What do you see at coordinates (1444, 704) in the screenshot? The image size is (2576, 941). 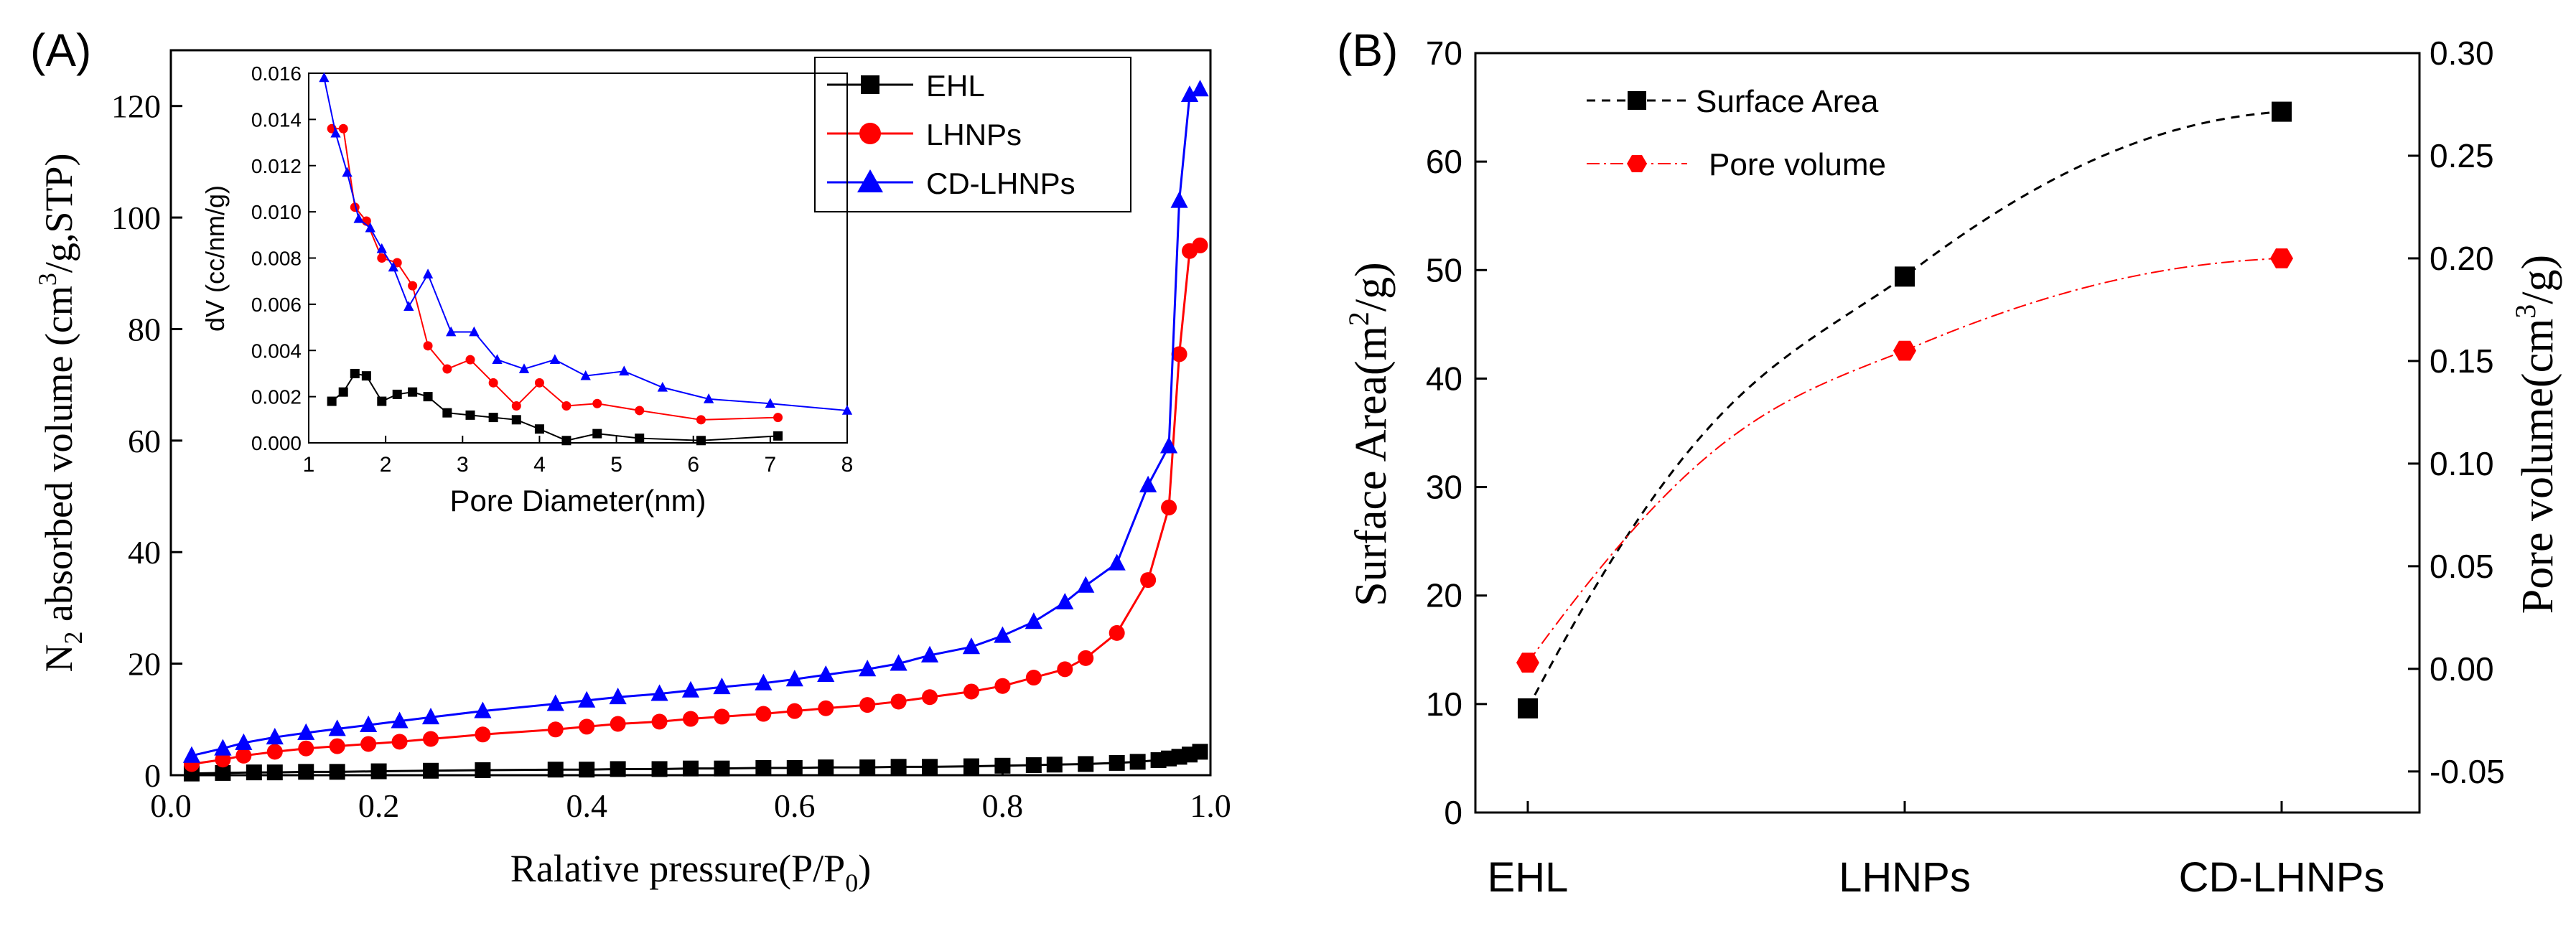 I see `left-y-tick-label: 10` at bounding box center [1444, 704].